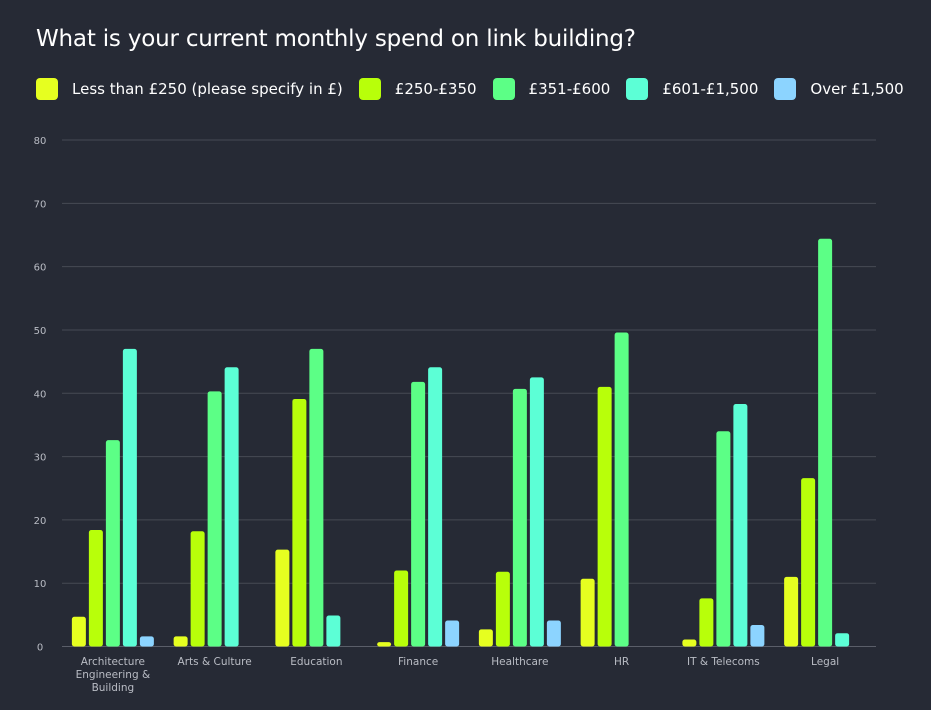  Describe the element at coordinates (40, 204) in the screenshot. I see `y-tick-label: 70` at that location.